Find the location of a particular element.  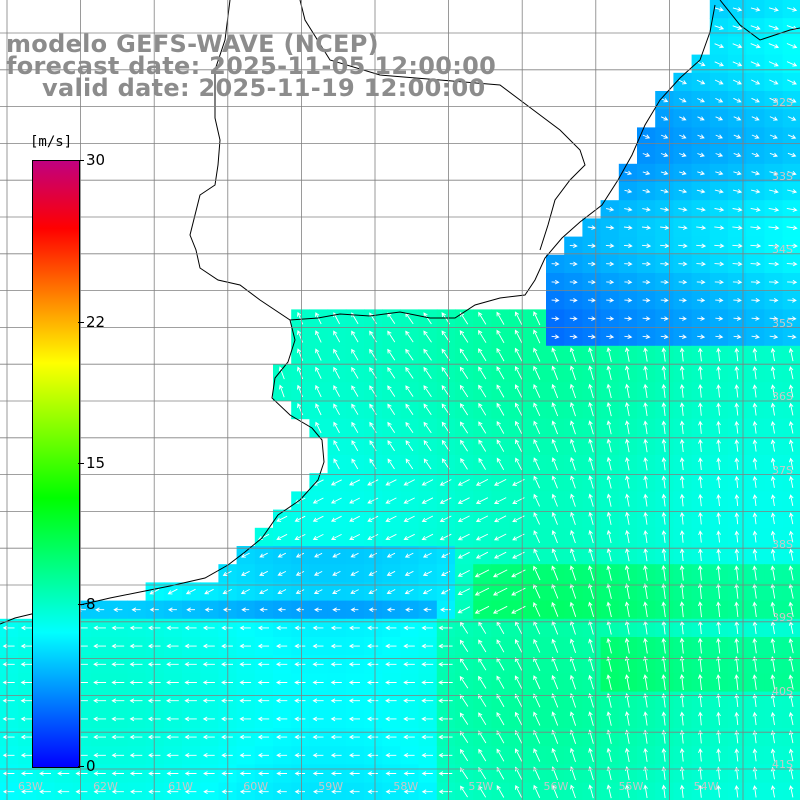

colorbar-tick-mark is located at coordinates (81, 463).